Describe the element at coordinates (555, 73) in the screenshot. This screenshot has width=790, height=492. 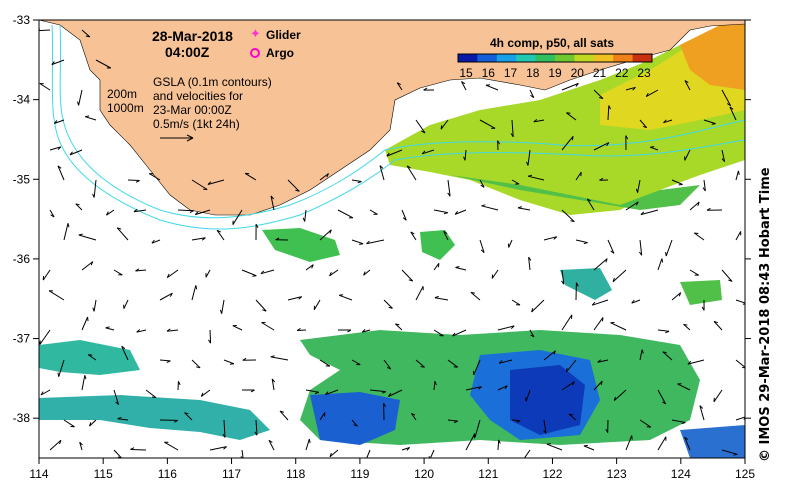
I see `colorbar-tick-label: 19` at that location.